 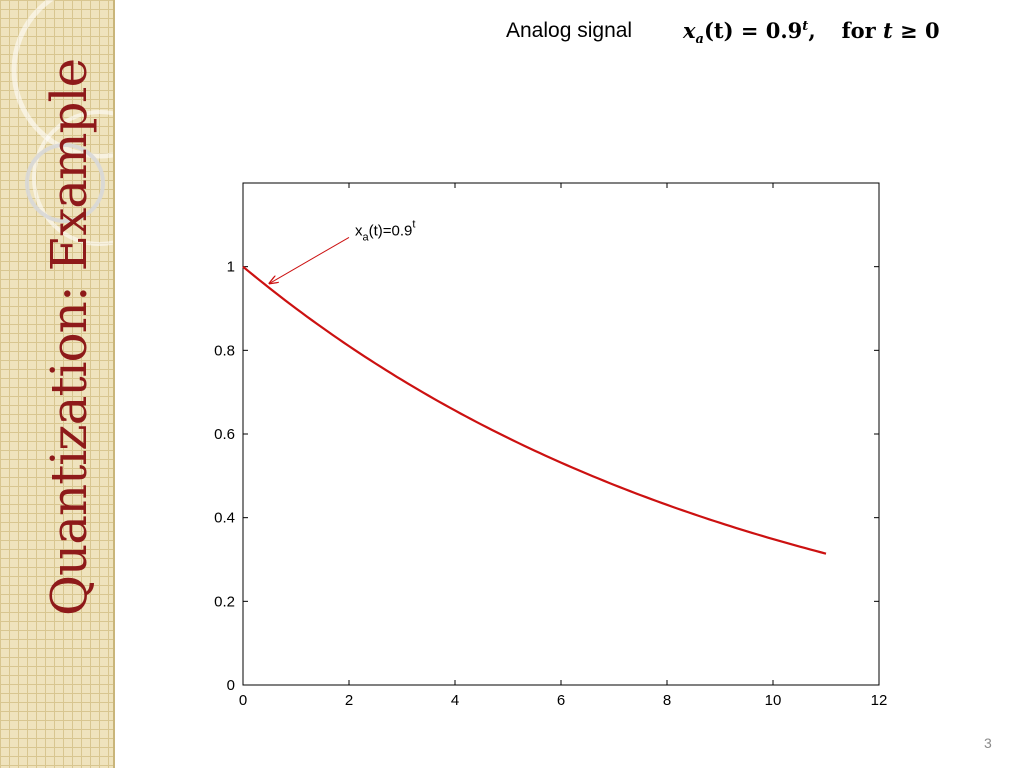 What do you see at coordinates (231, 685) in the screenshot?
I see `y-tick-label: 0` at bounding box center [231, 685].